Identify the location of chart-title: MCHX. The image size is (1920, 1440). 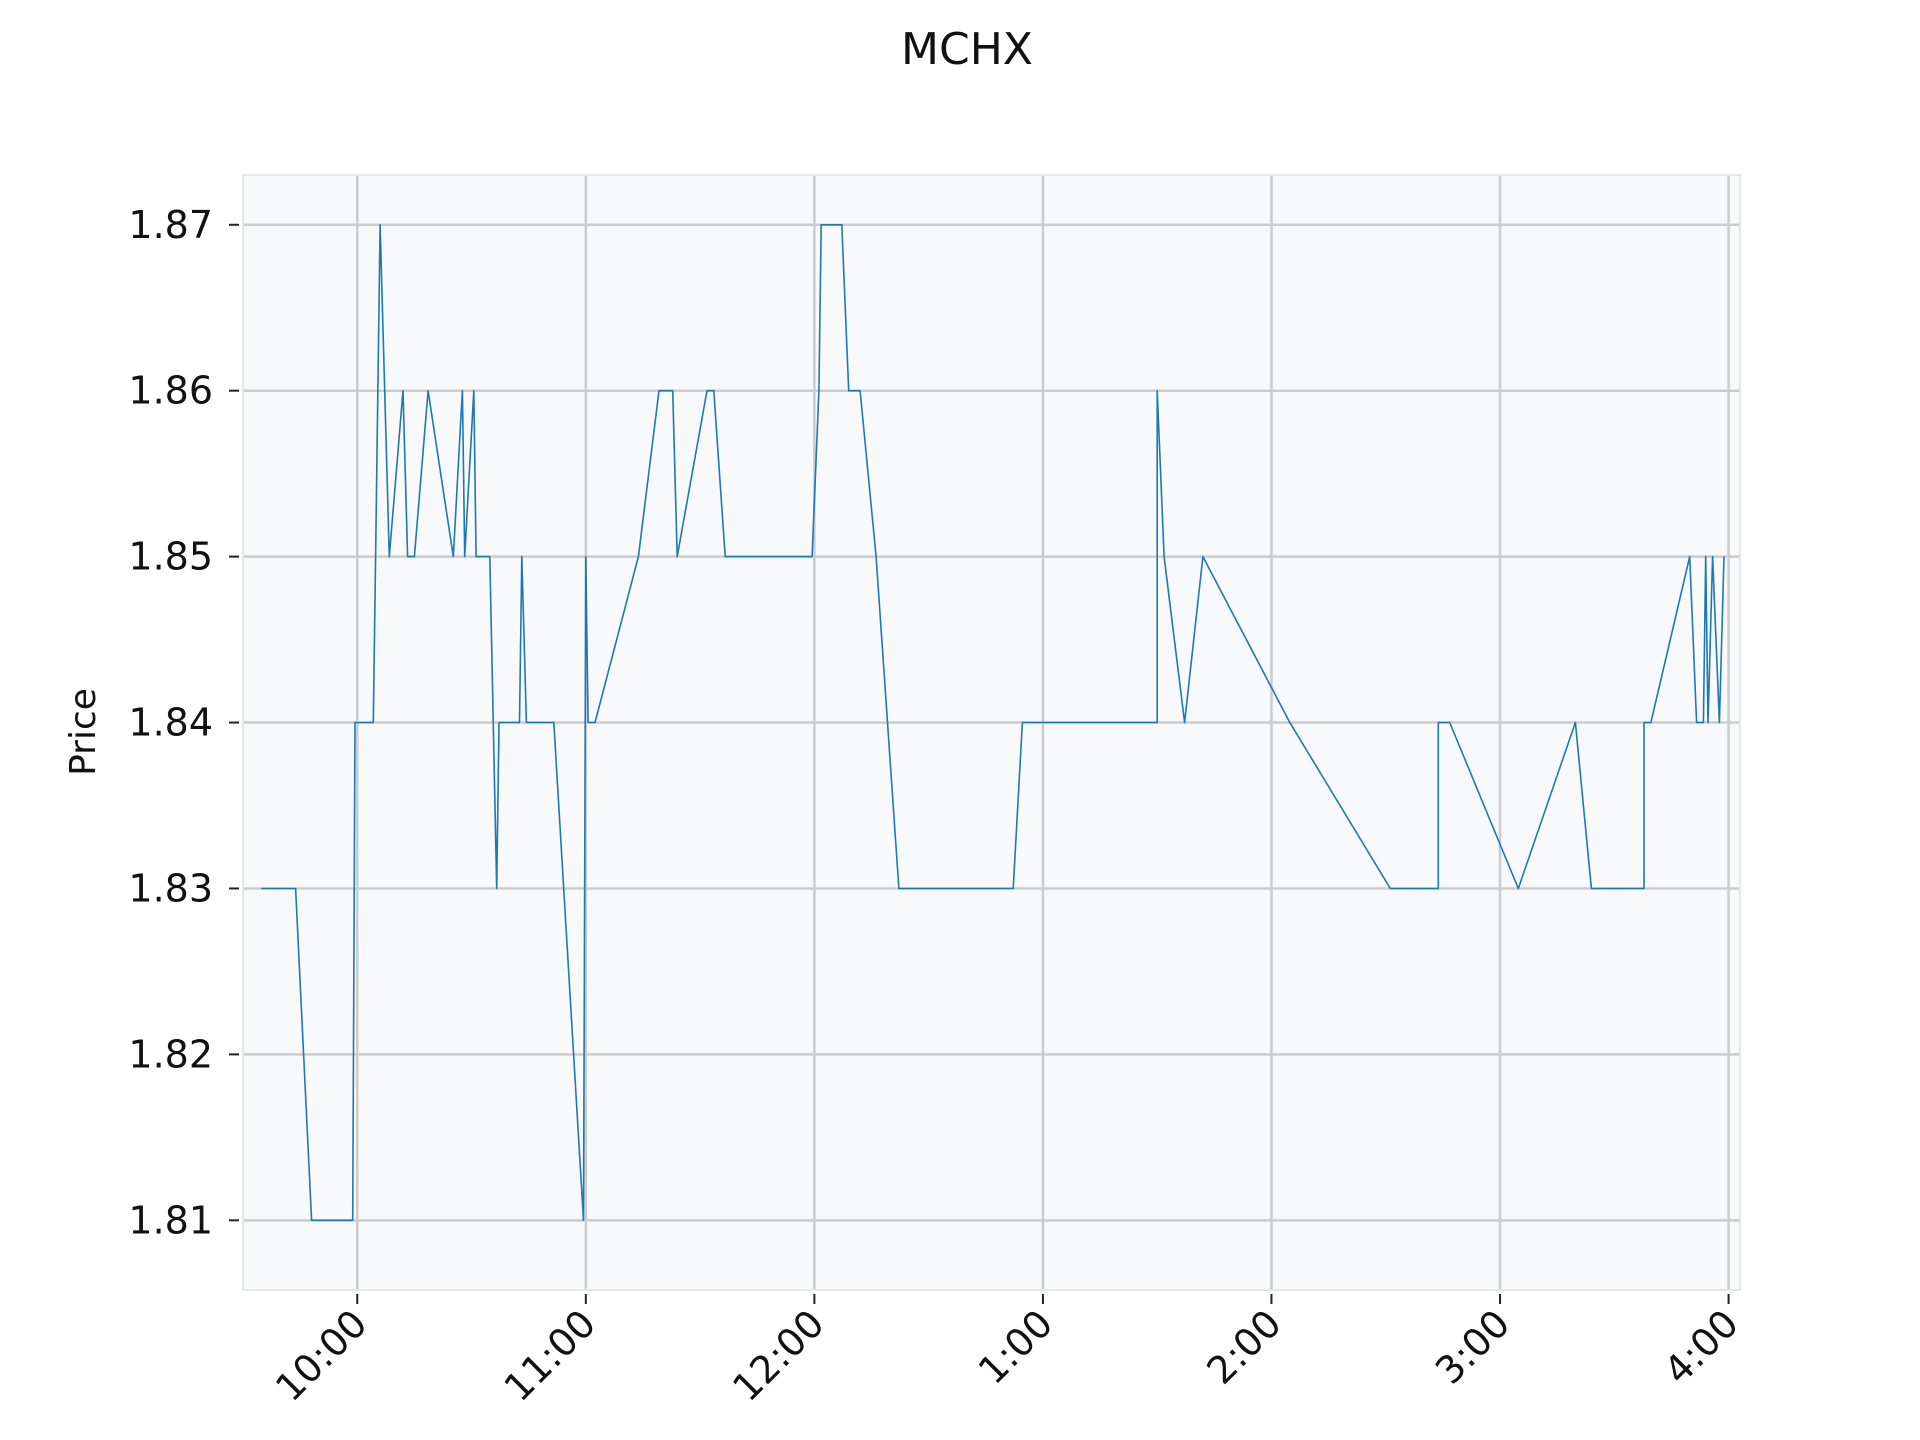
(967, 49).